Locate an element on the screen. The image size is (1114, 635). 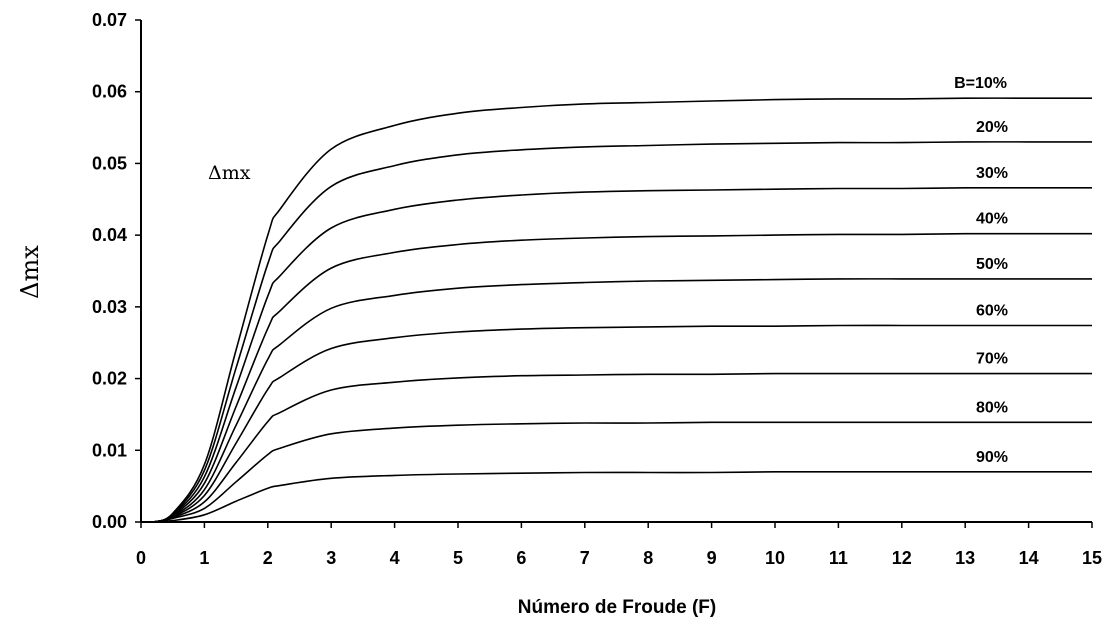
x-tick-label: 15 is located at coordinates (1092, 558).